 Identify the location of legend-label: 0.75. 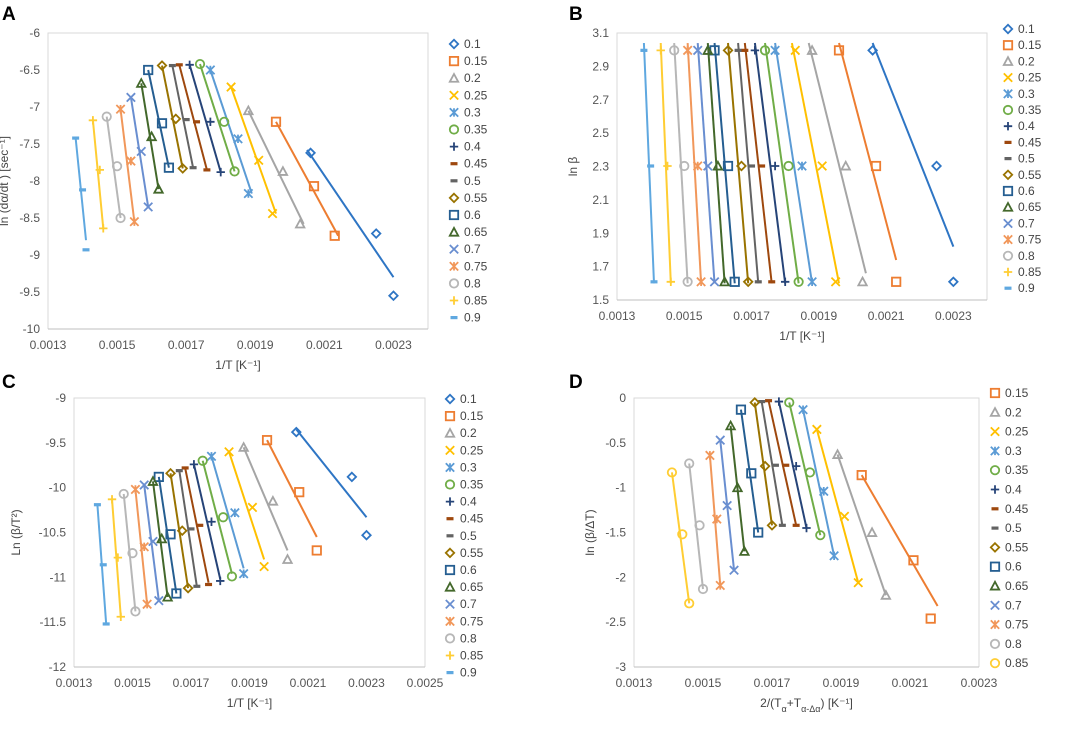
(1030, 240).